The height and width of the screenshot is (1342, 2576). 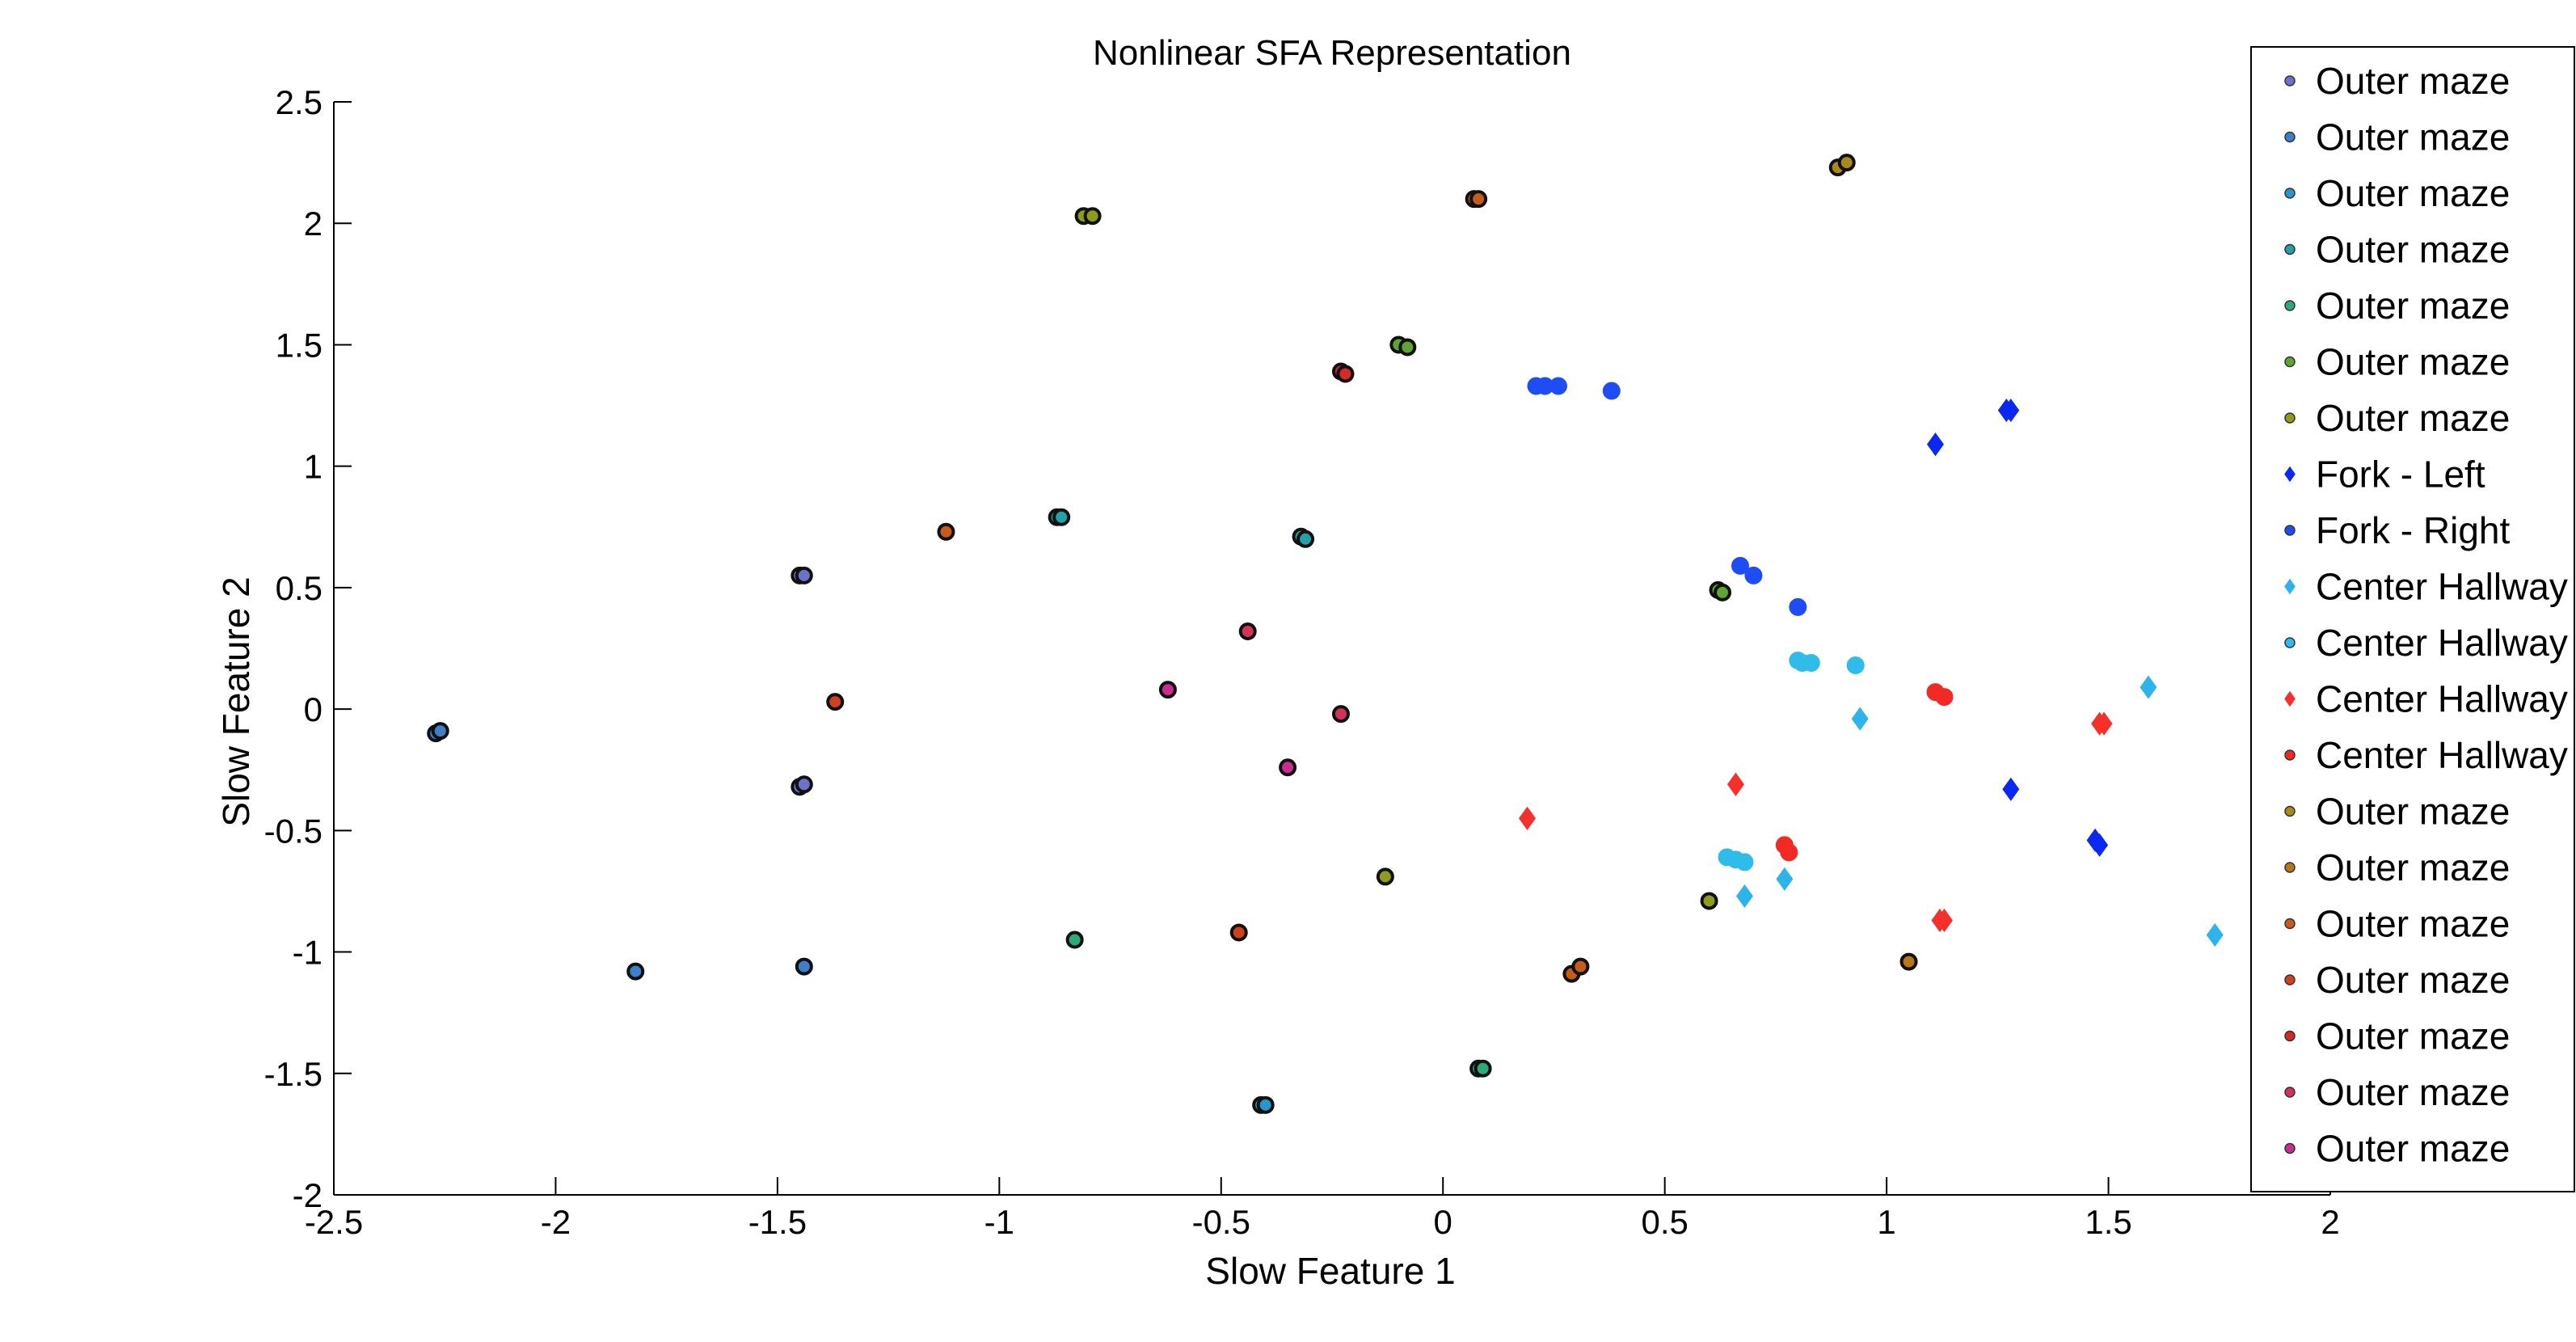 I want to click on y-tick-label: -0.5, so click(x=293, y=831).